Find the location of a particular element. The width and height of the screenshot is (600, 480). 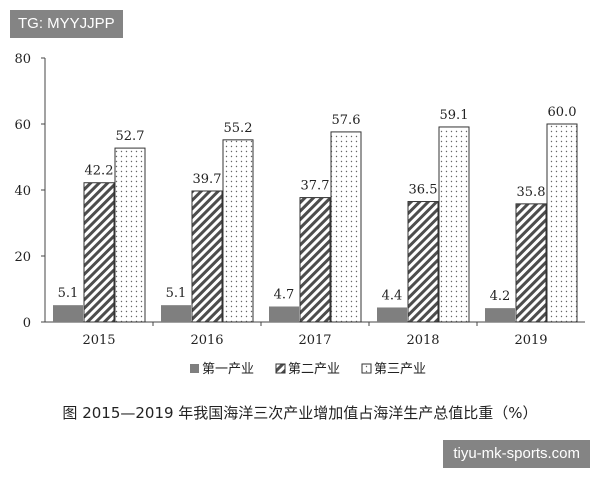

data-label: 52.7 is located at coordinates (130, 136).